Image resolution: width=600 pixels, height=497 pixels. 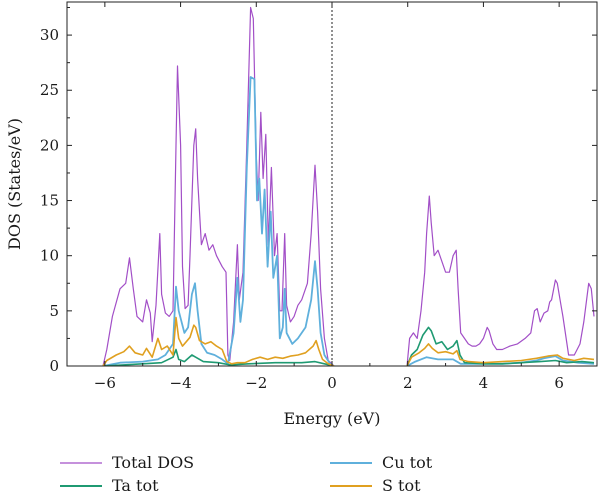 What do you see at coordinates (153, 462) in the screenshot?
I see `legend-label: Total DOS` at bounding box center [153, 462].